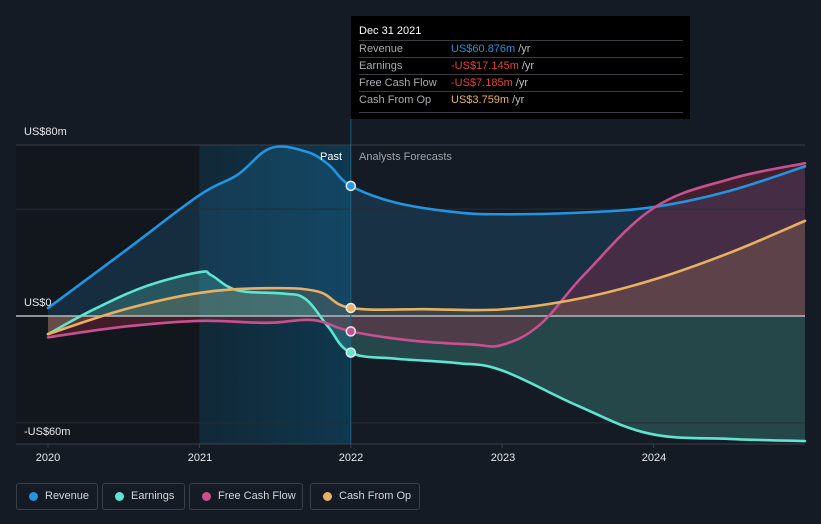 This screenshot has width=821, height=524. I want to click on x-tick-label-2020: 2020, so click(48, 458).